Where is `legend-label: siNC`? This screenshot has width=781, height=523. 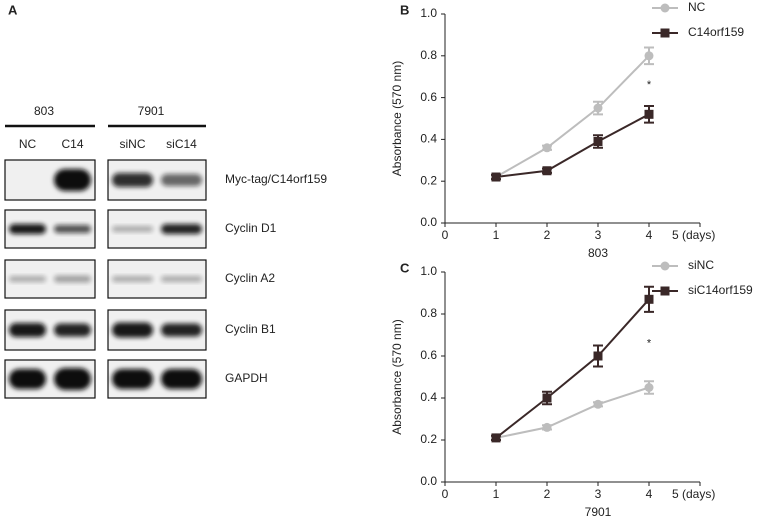
legend-label: siNC is located at coordinates (701, 265).